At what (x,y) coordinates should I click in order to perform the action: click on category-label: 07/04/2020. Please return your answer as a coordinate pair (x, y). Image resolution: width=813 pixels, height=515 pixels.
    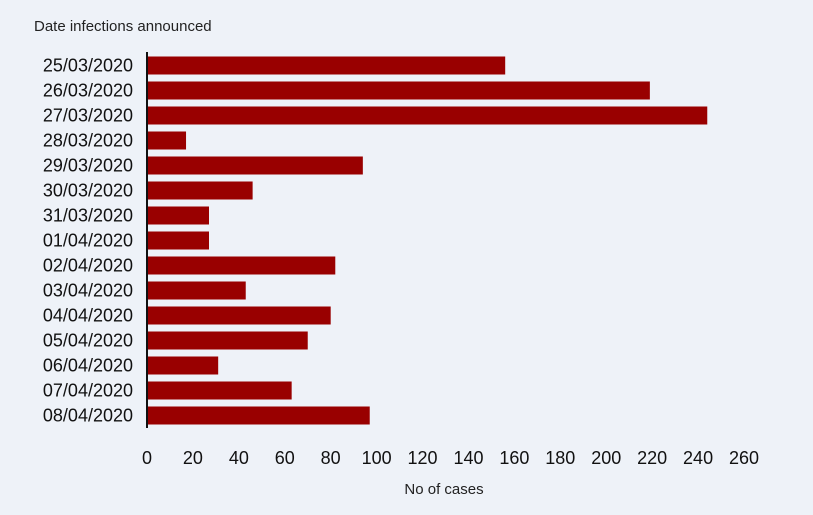
    Looking at the image, I should click on (88, 391).